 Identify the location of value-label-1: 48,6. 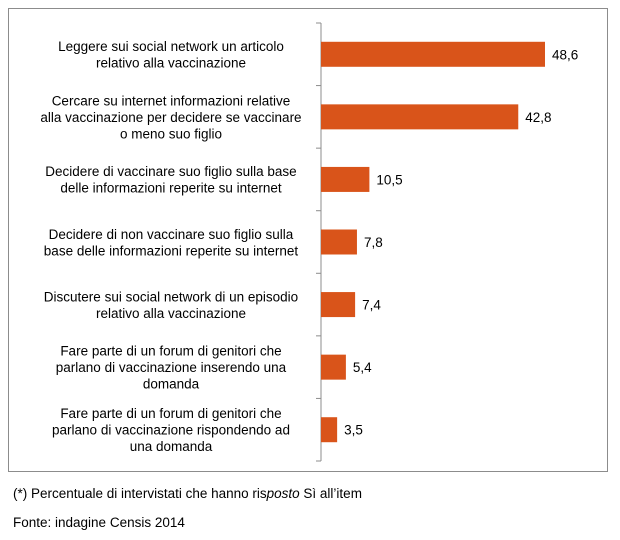
(565, 54).